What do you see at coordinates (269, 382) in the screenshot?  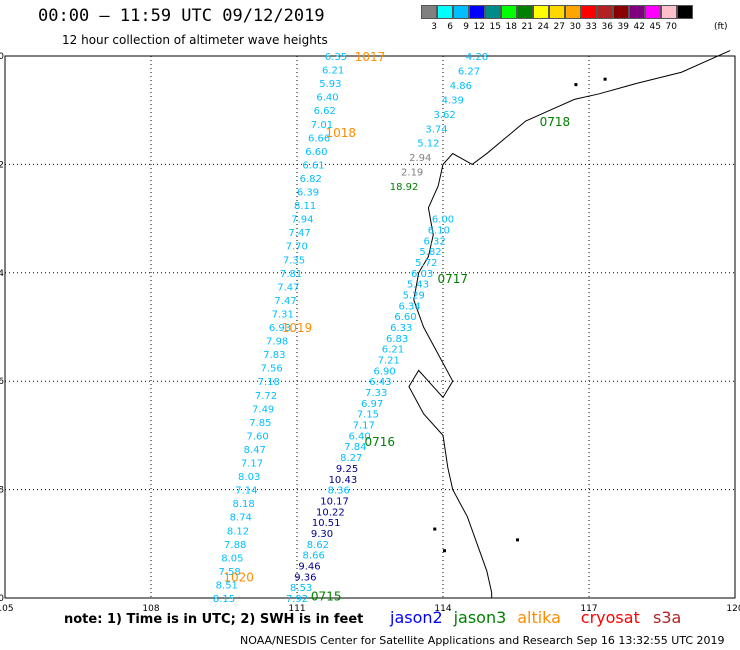 I see `swh-label: 7.18` at bounding box center [269, 382].